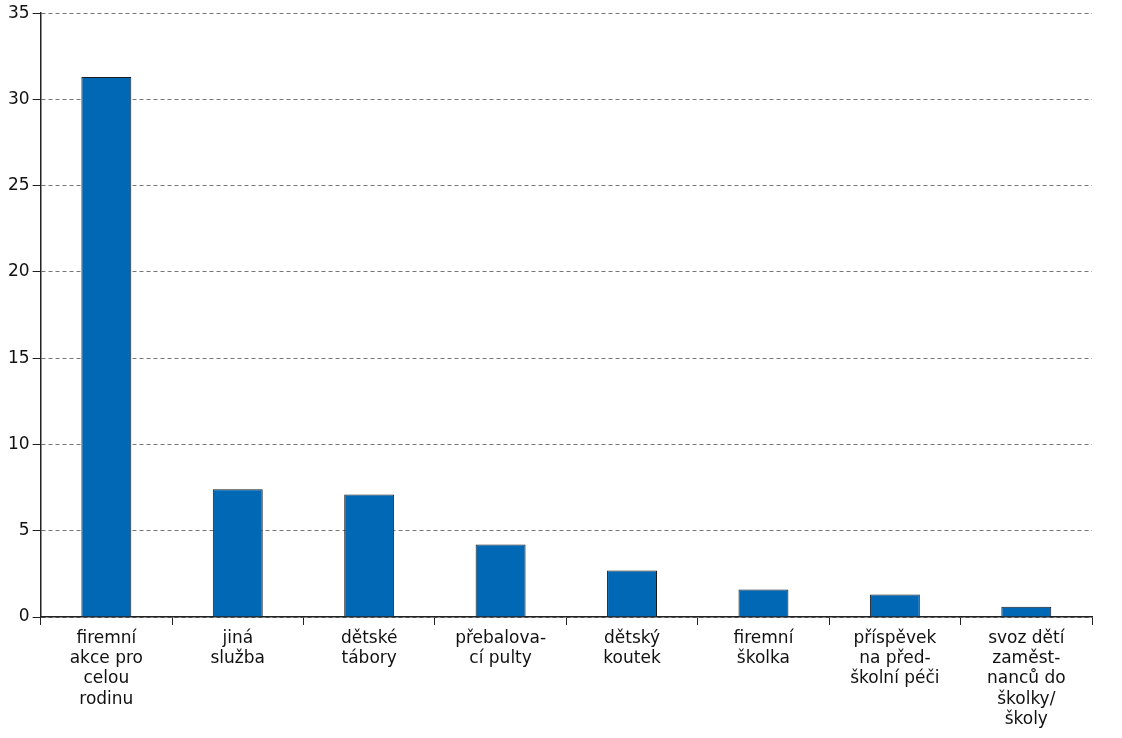  I want to click on y-tick-label: 5, so click(24, 529).